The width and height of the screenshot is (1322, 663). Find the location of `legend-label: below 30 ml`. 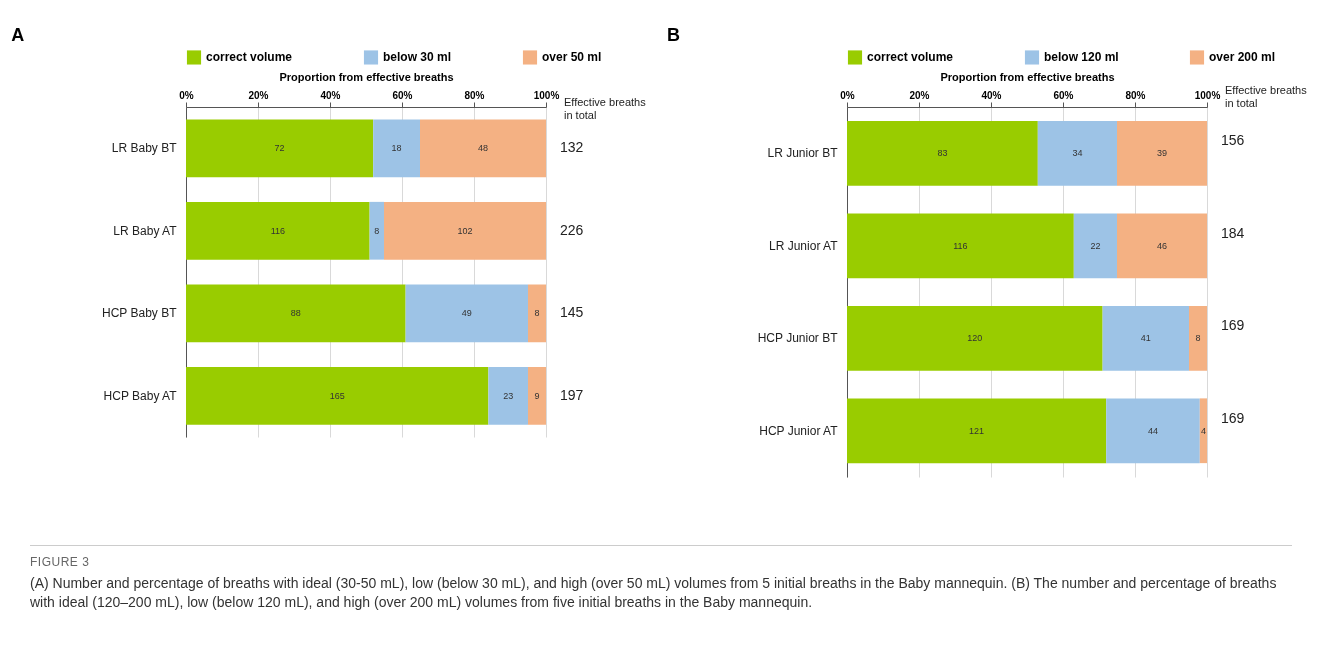

legend-label: below 30 ml is located at coordinates (417, 57).